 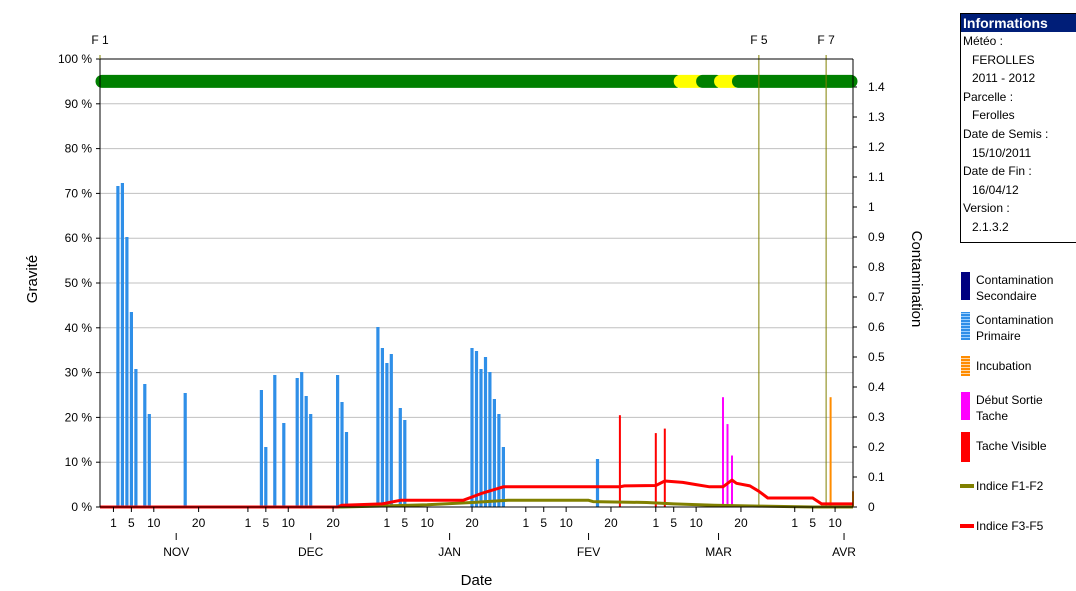 What do you see at coordinates (1004, 366) in the screenshot?
I see `legend-label-incubation: Incubation` at bounding box center [1004, 366].